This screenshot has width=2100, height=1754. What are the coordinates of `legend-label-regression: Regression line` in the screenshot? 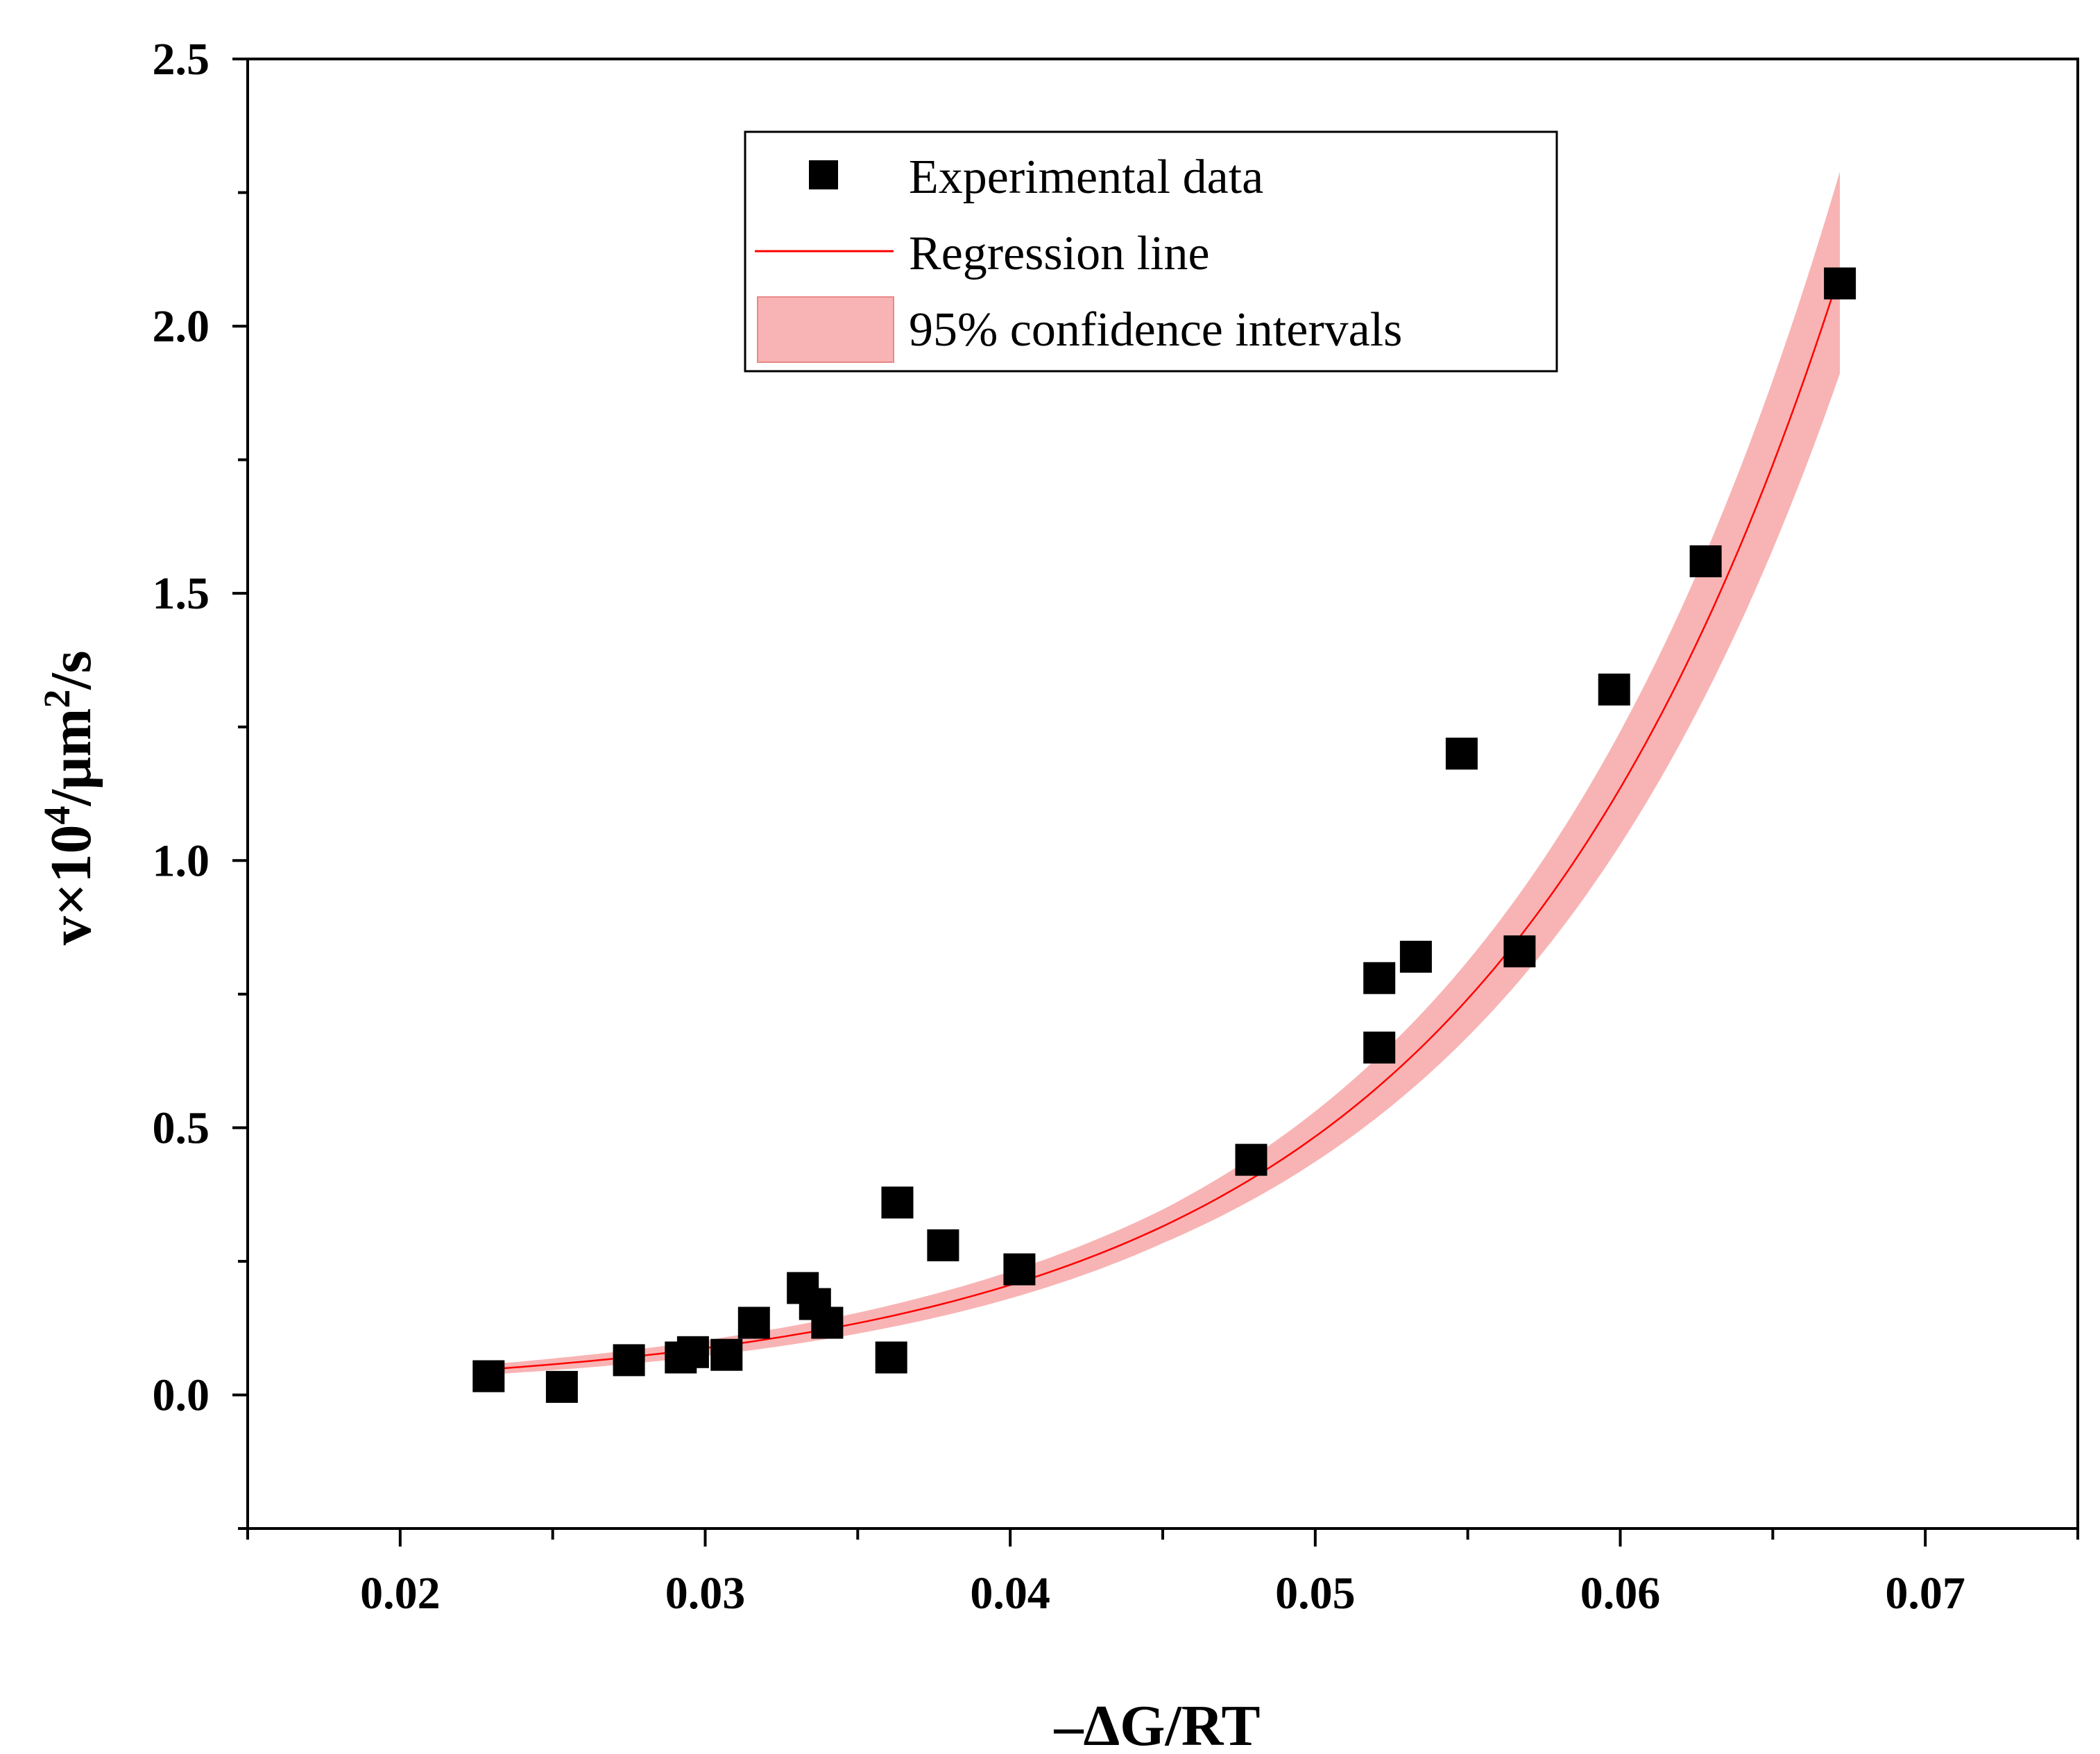 It's located at (1059, 253).